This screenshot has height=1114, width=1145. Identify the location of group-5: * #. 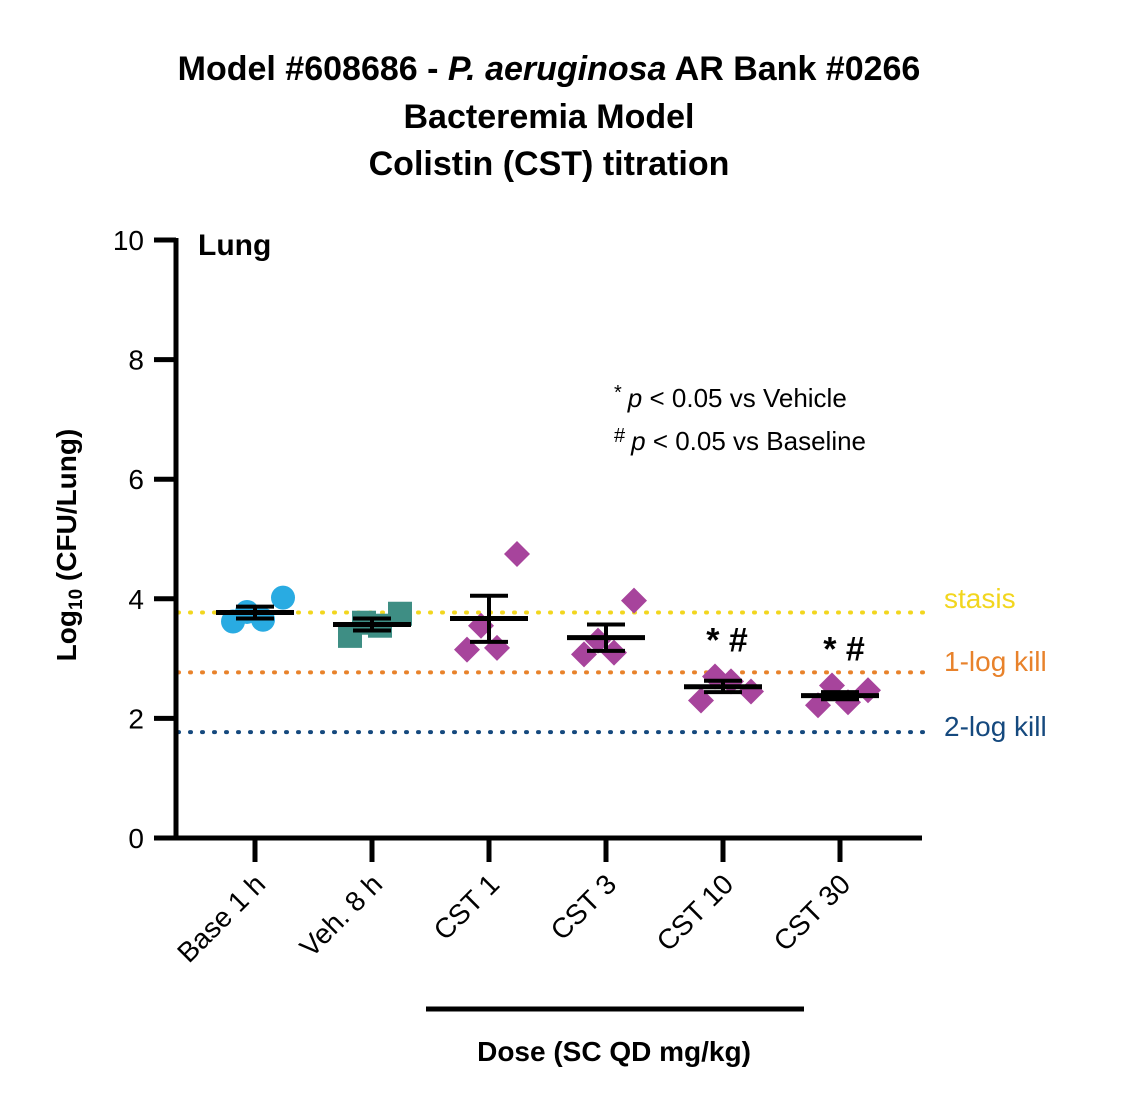
(724, 668).